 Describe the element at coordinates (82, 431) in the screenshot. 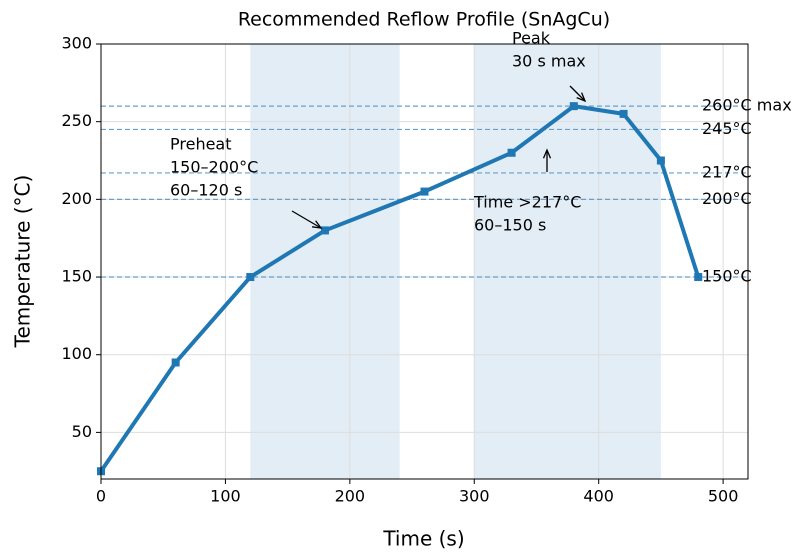

I see `y-tick-label: 50` at that location.